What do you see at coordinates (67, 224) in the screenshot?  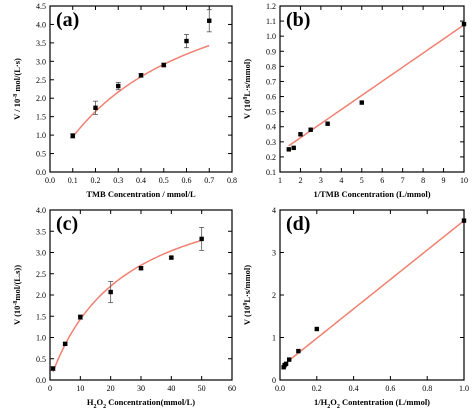 I see `panel-label: (c)` at bounding box center [67, 224].